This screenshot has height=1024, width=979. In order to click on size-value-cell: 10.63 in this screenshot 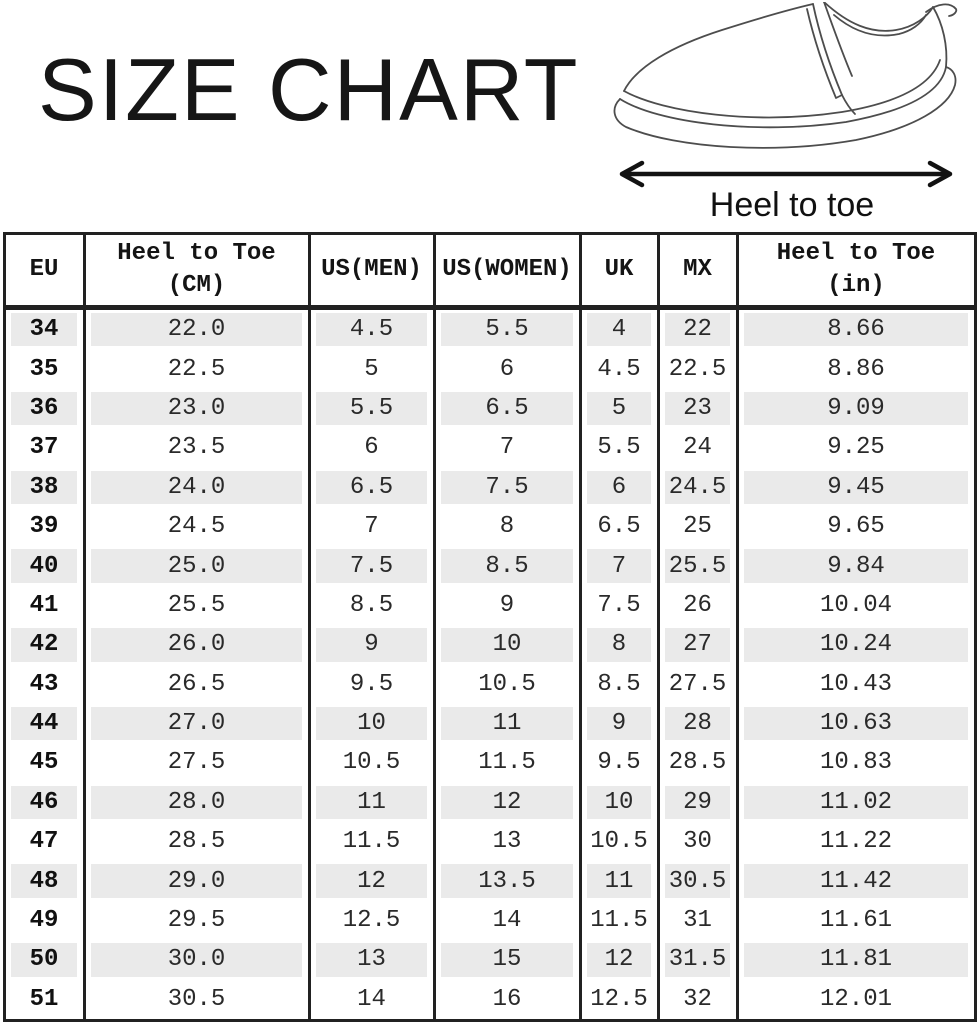, I will do `click(856, 723)`.